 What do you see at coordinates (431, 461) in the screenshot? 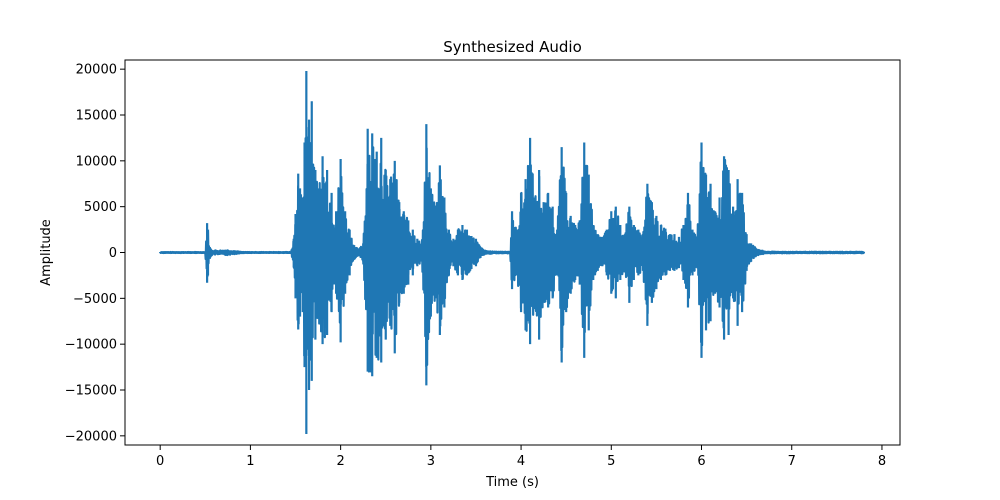
I see `x-tick-label: 3` at bounding box center [431, 461].